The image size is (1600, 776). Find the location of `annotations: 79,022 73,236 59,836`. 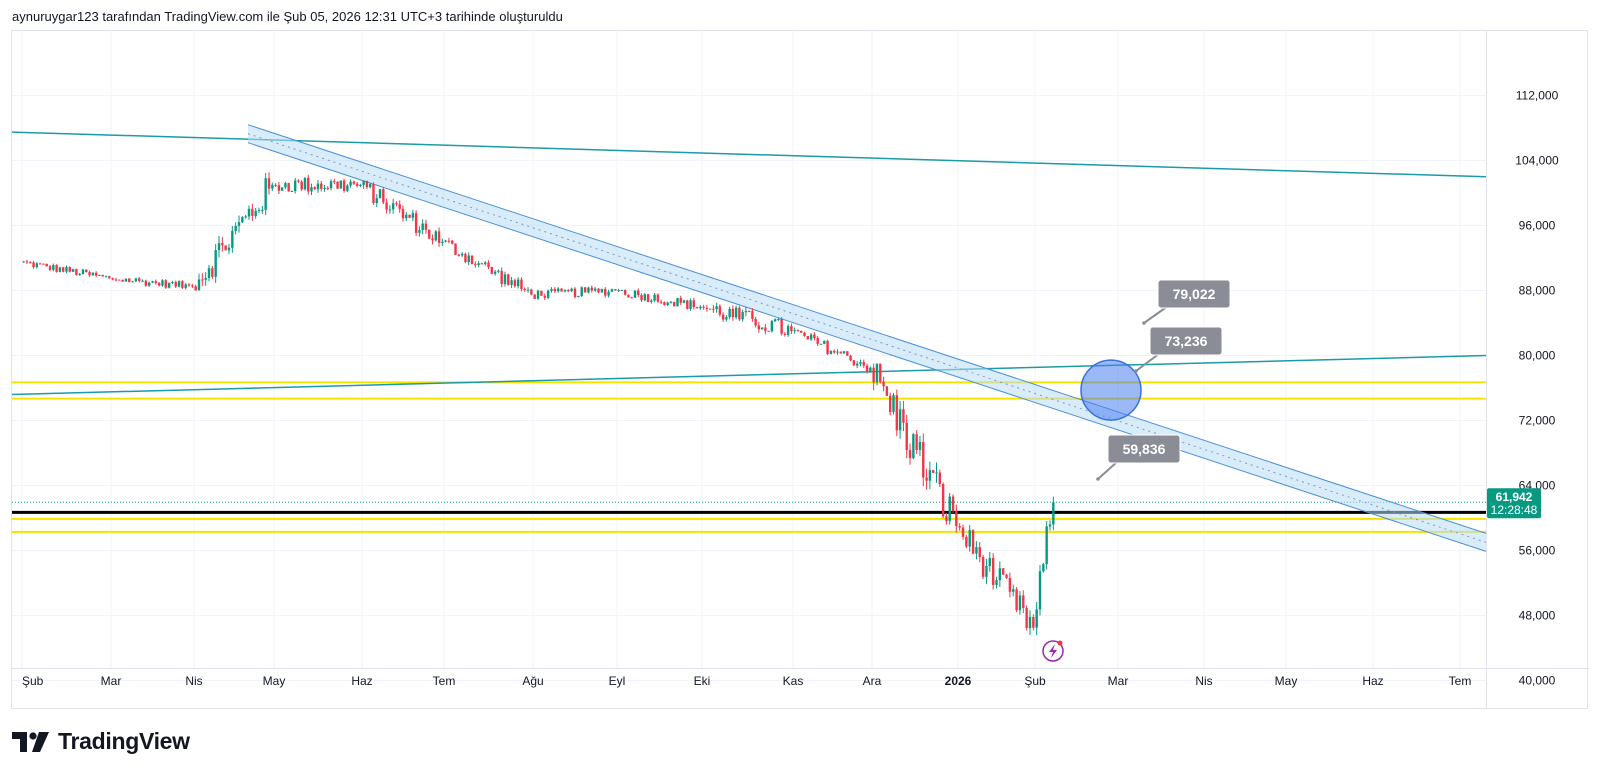

annotations: 79,022 73,236 59,836 is located at coordinates (1136, 470).